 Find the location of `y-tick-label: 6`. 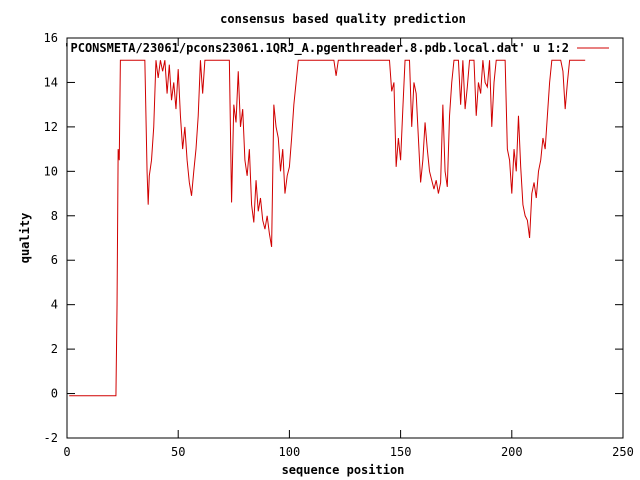

y-tick-label: 6 is located at coordinates (54, 260).